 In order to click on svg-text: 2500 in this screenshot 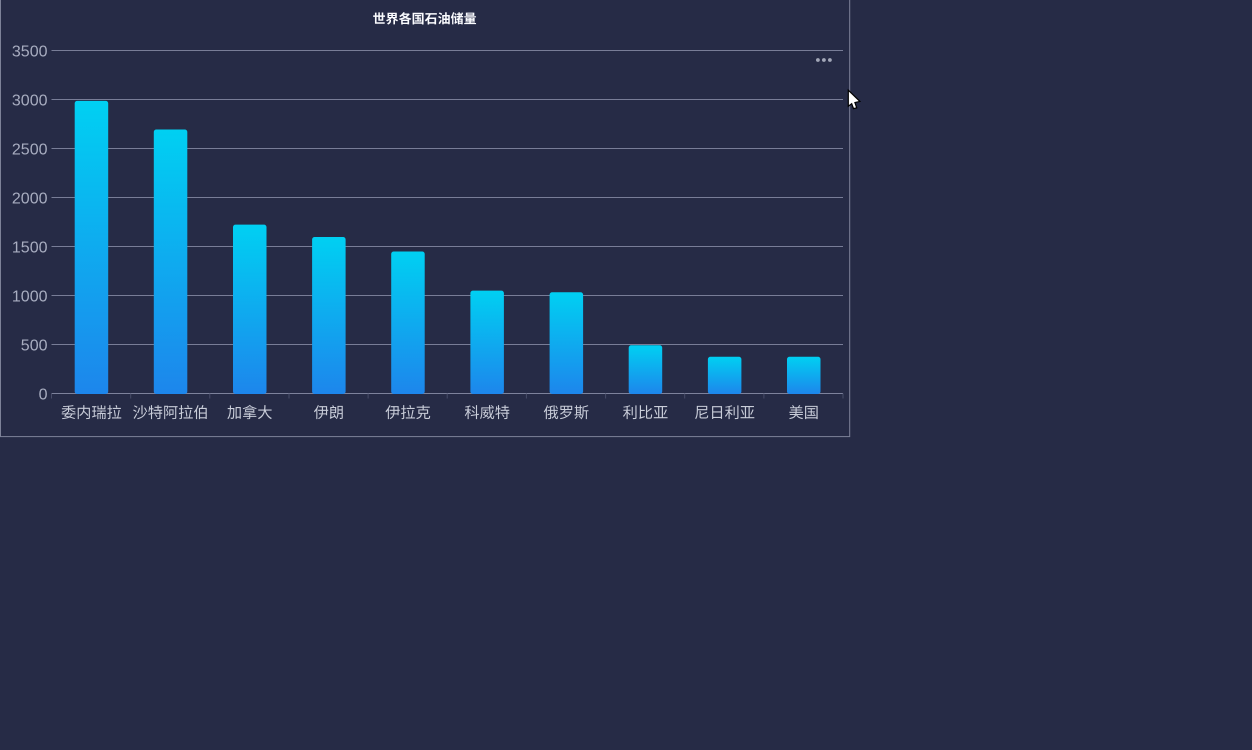, I will do `click(30, 149)`.